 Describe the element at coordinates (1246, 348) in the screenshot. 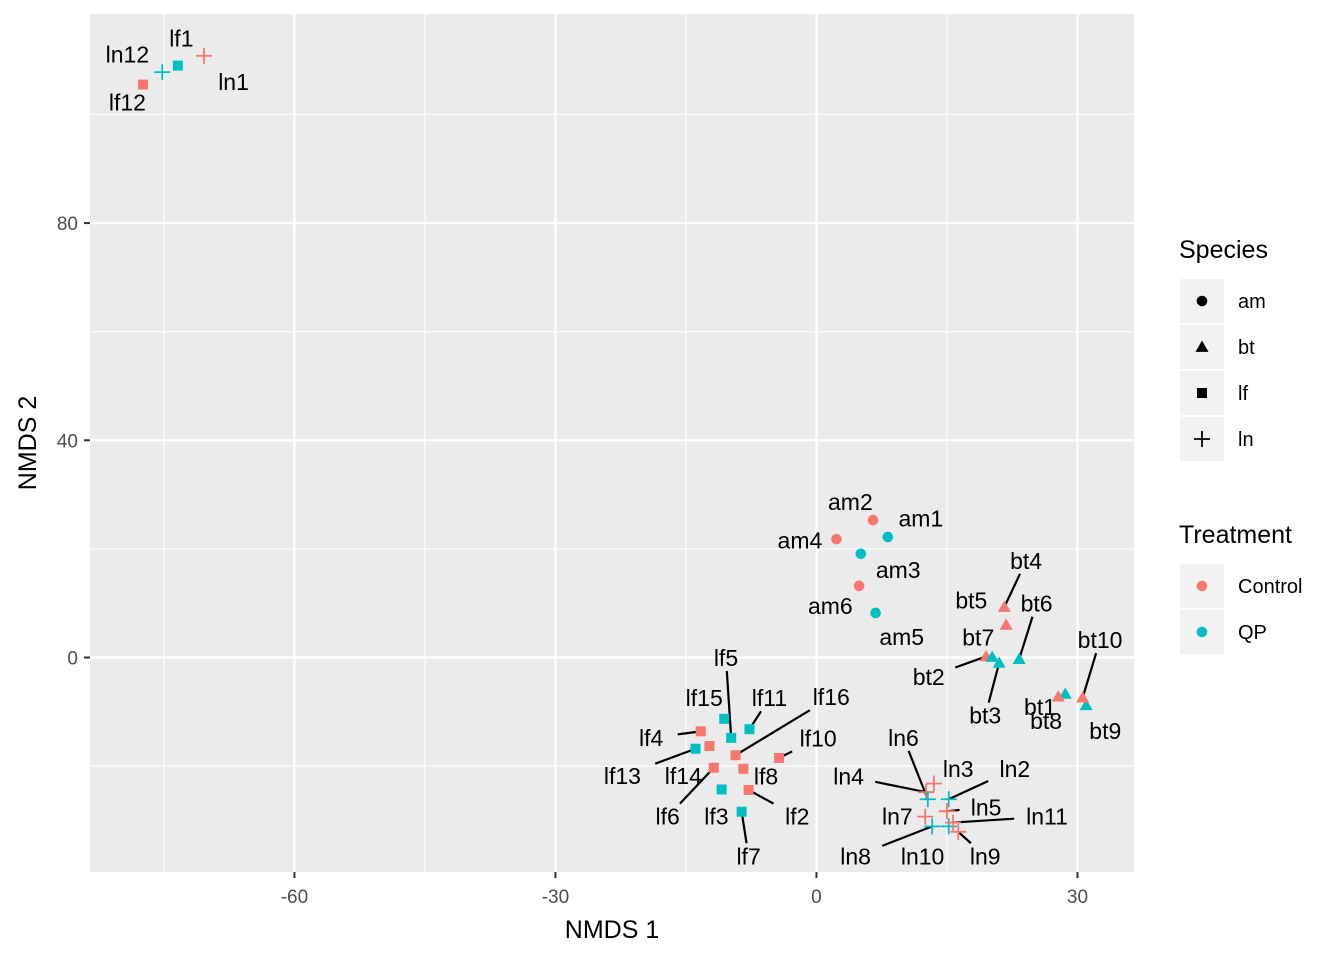

I see `legend-label-bt: bt` at that location.